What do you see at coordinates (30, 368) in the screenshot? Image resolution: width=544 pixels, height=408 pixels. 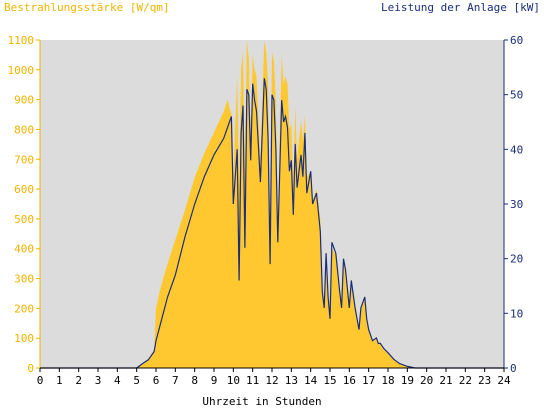 I see `left-tick-label: 0` at bounding box center [30, 368].